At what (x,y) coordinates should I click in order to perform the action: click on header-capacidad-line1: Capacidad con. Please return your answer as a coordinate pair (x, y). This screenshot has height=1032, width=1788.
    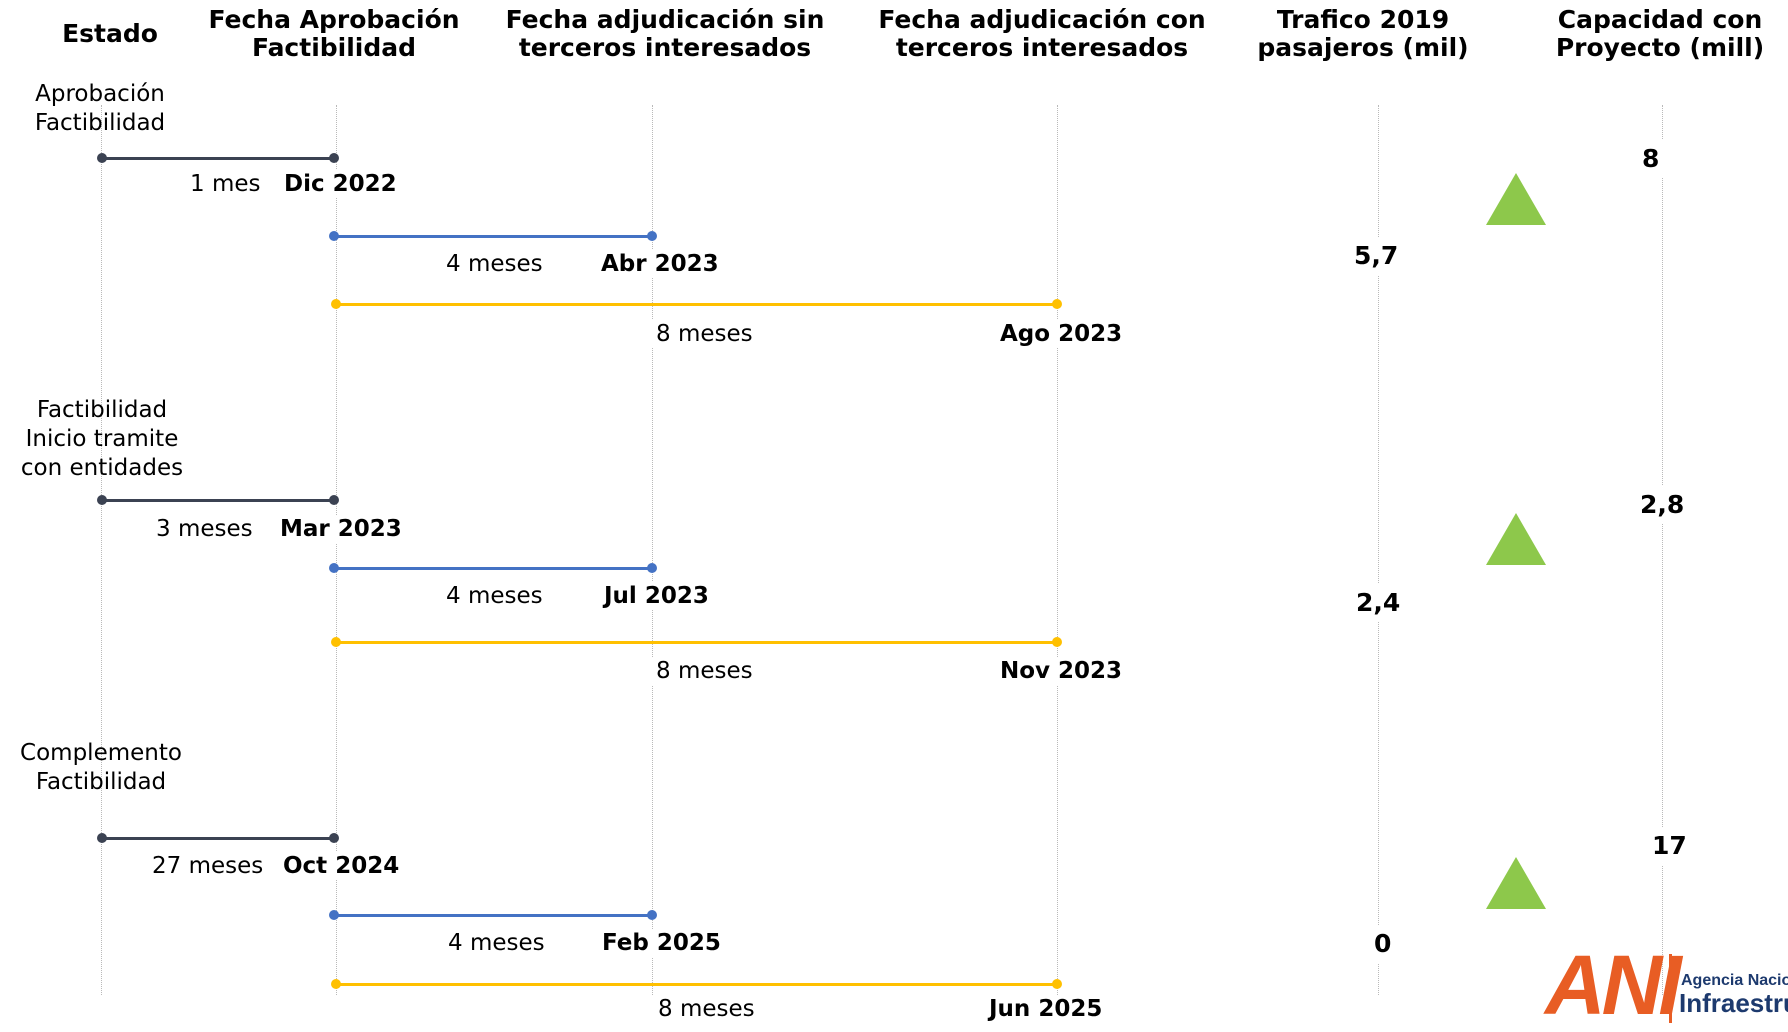
    Looking at the image, I should click on (1660, 19).